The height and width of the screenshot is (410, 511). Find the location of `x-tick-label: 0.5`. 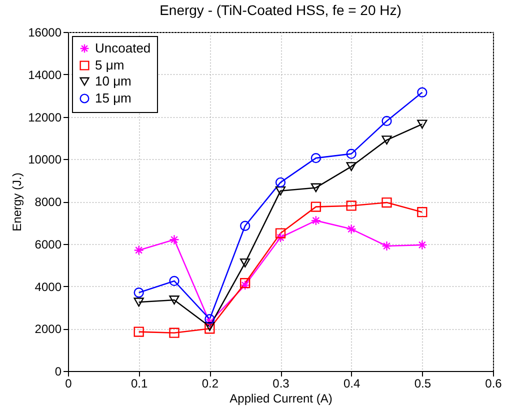

x-tick-label: 0.5 is located at coordinates (423, 383).